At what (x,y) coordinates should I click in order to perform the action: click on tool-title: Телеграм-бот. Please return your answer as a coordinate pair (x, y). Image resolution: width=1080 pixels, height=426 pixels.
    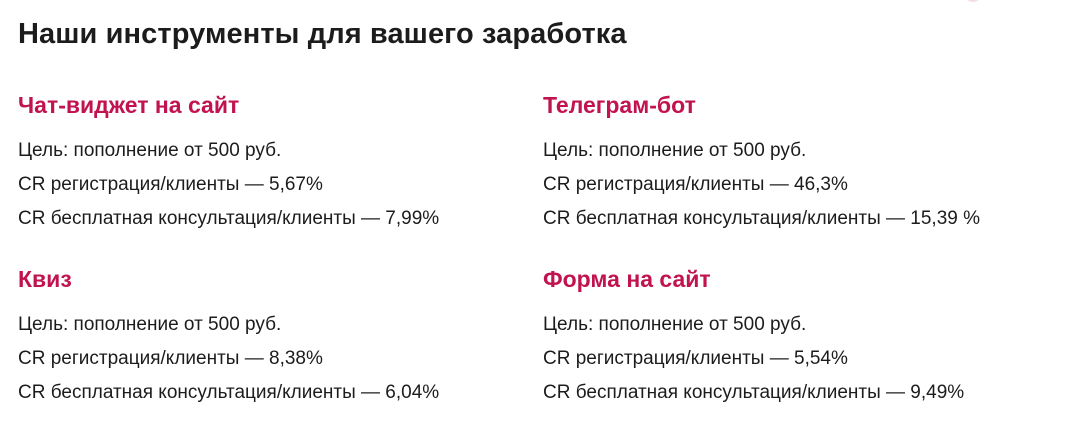
    Looking at the image, I should click on (619, 105).